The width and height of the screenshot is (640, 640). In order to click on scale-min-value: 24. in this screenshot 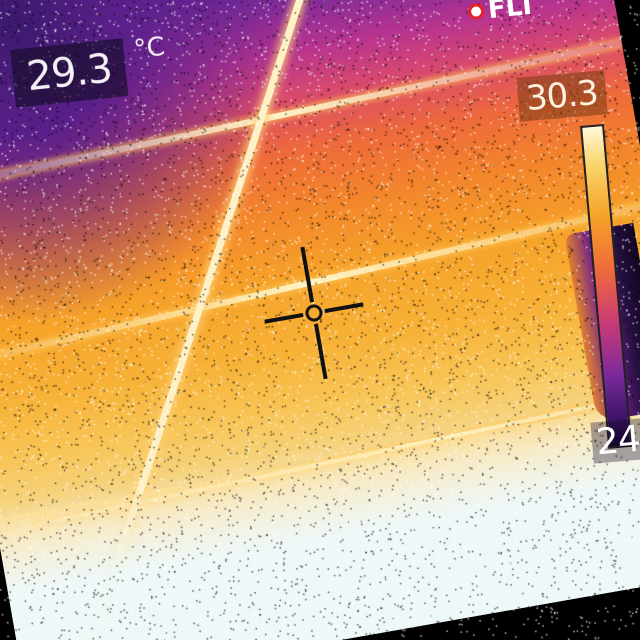, I will do `click(615, 440)`.